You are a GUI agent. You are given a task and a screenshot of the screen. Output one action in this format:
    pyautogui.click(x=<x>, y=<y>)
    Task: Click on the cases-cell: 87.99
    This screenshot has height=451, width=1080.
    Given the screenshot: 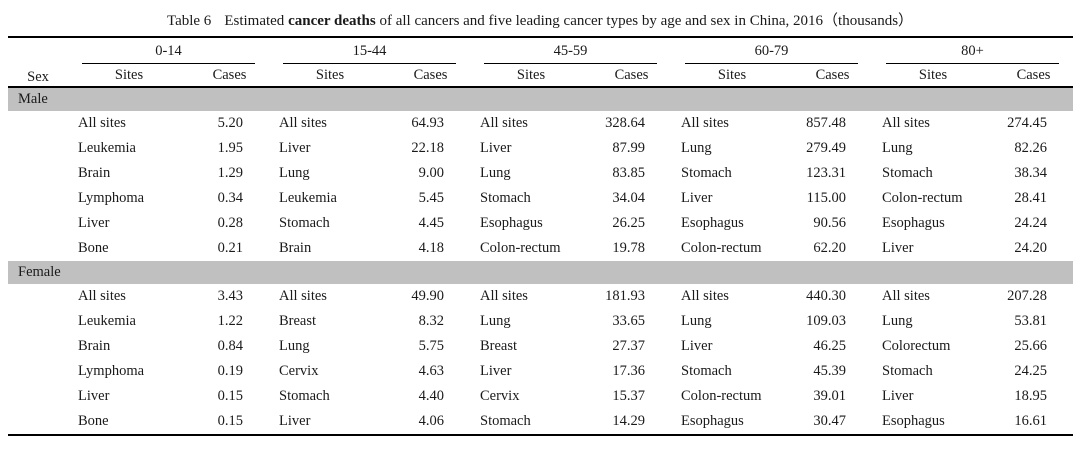 What is the action you would take?
    pyautogui.click(x=628, y=148)
    